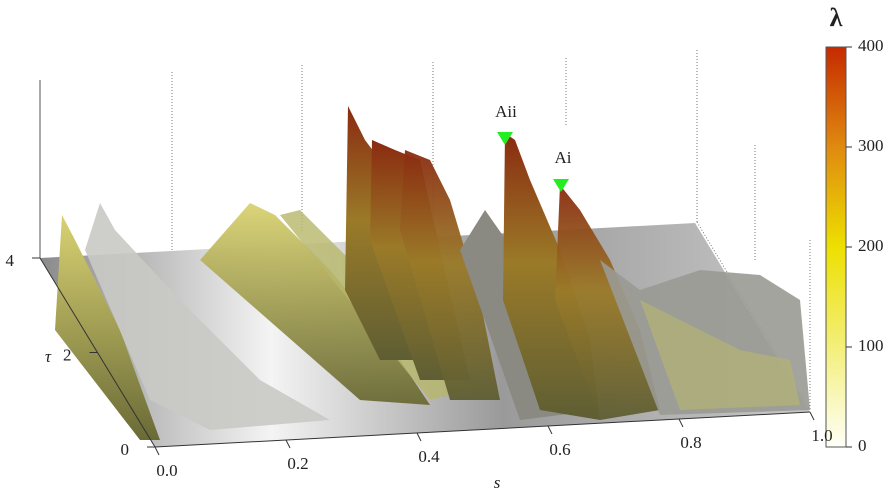  Describe the element at coordinates (821, 435) in the screenshot. I see `x-tick-label: 1.0` at that location.